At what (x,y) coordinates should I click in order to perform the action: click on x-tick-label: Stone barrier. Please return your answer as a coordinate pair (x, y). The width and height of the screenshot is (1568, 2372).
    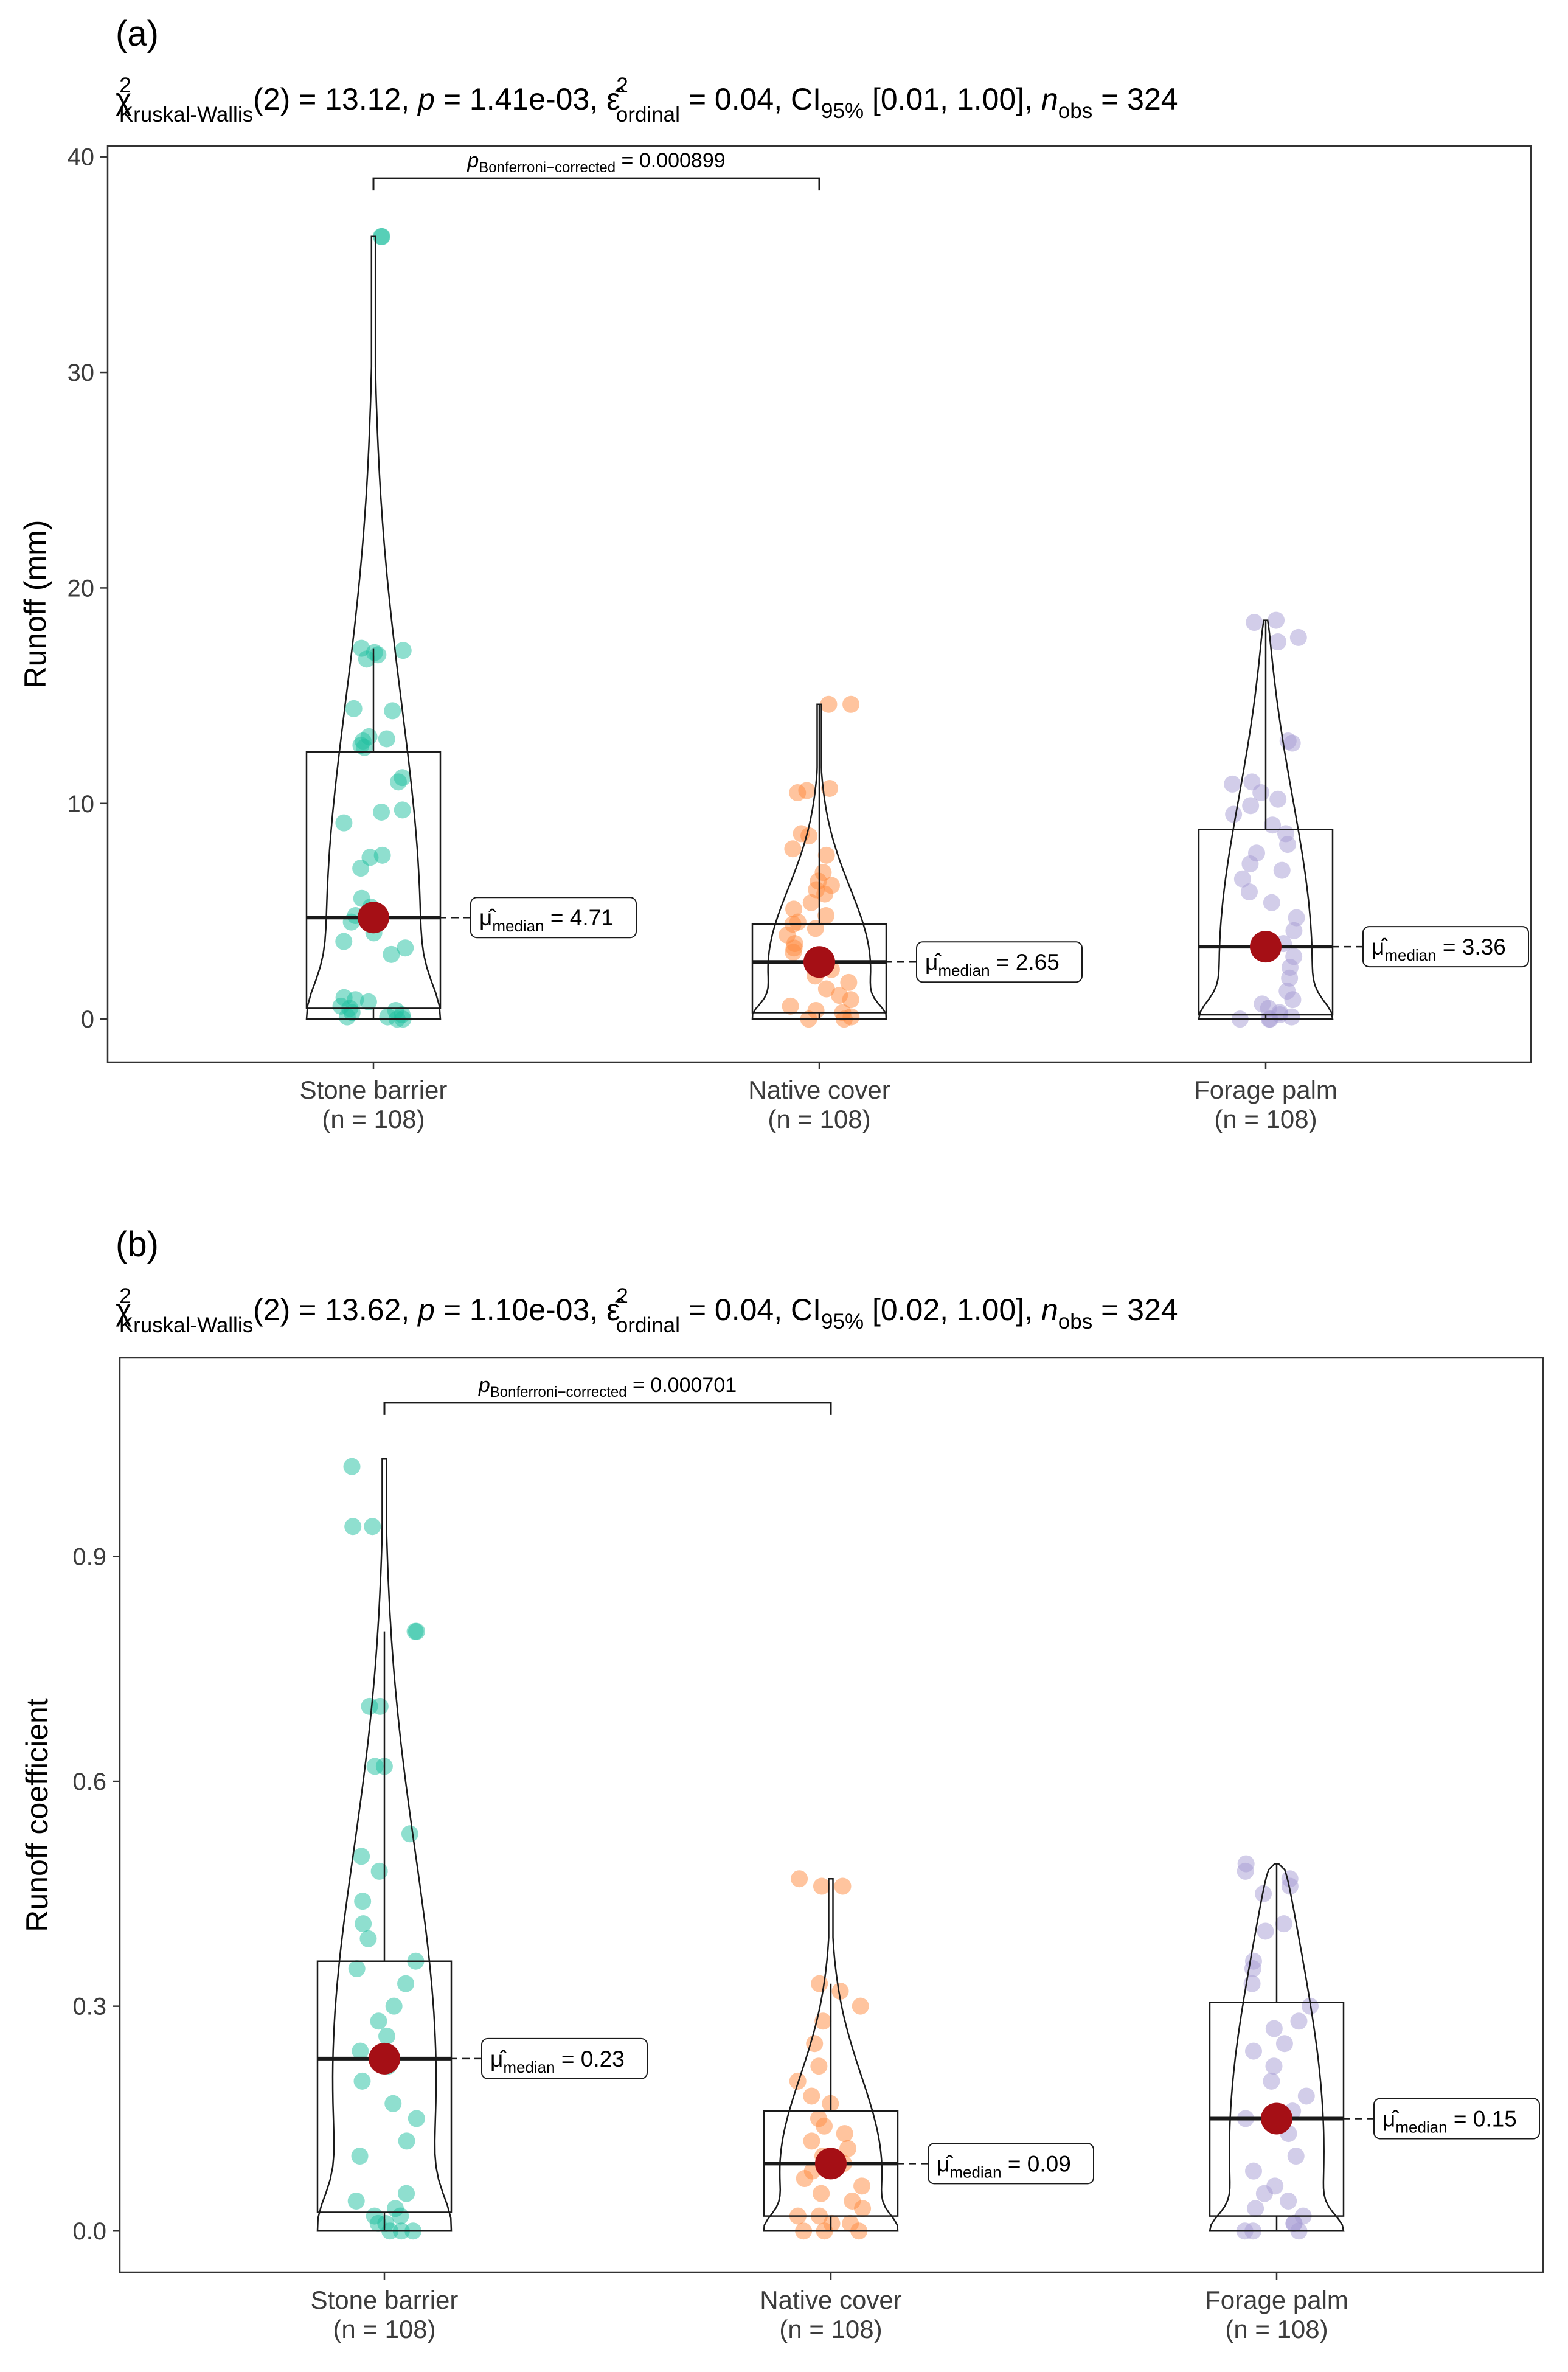
    Looking at the image, I should click on (385, 2300).